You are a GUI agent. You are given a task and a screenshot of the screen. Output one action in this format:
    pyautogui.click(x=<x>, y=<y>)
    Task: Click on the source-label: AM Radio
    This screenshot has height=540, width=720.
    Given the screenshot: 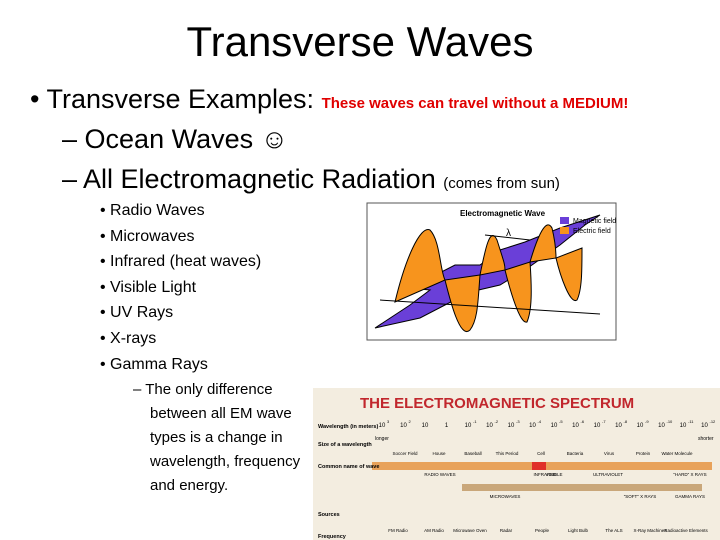 What is the action you would take?
    pyautogui.click(x=434, y=530)
    